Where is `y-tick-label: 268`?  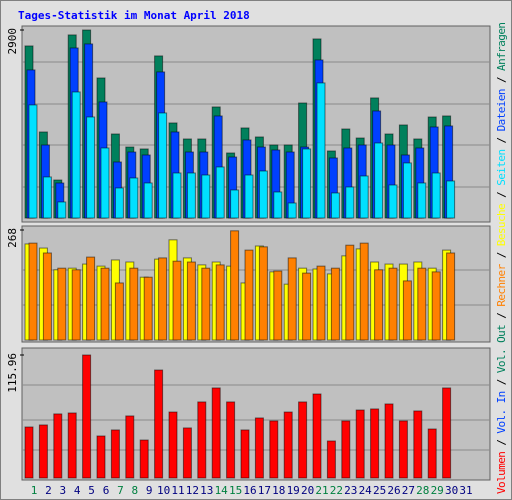 y-tick-label: 268 is located at coordinates (12, 238).